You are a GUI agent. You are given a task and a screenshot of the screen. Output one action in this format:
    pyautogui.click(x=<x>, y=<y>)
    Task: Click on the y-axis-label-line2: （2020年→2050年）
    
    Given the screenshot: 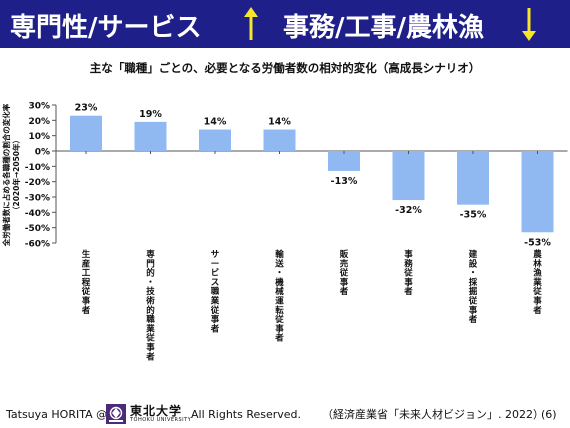 What is the action you would take?
    pyautogui.click(x=16, y=175)
    